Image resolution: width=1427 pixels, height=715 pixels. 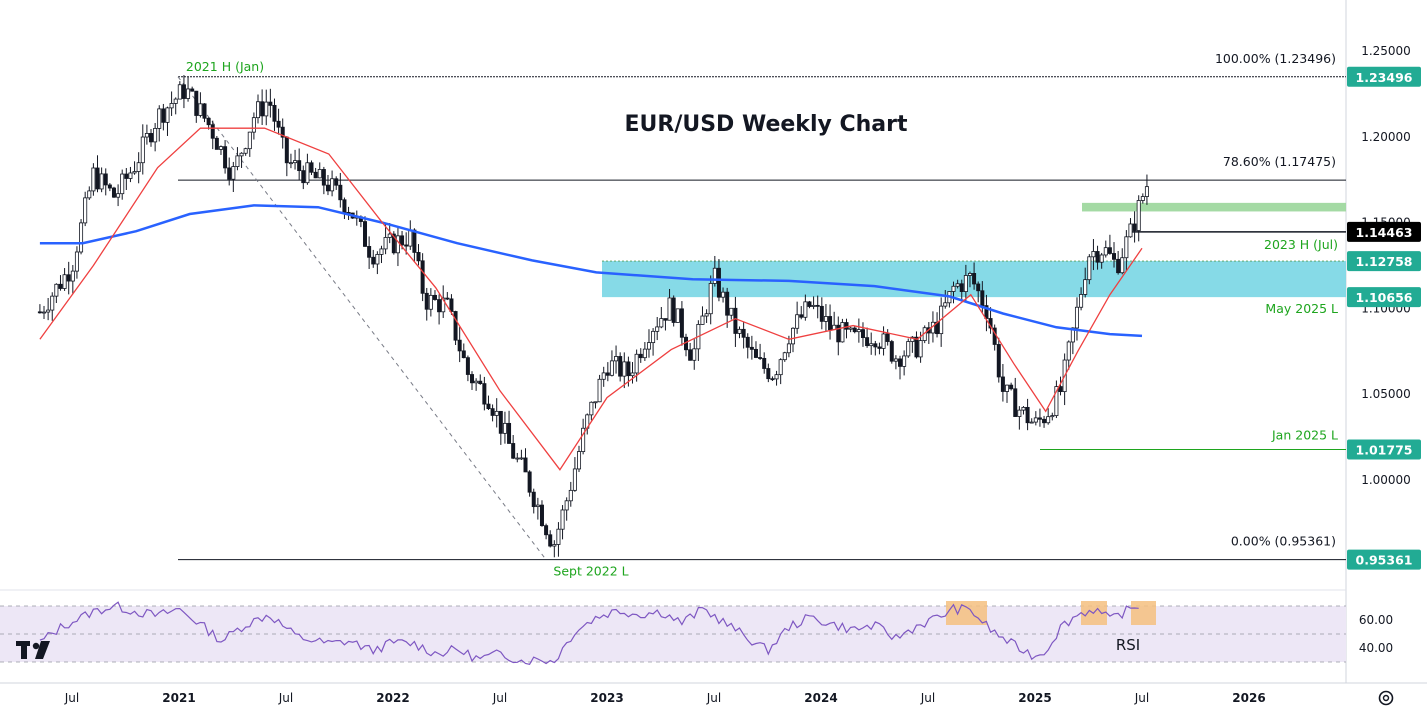 I want to click on y-tick-label: 1.25000, so click(x=1386, y=51).